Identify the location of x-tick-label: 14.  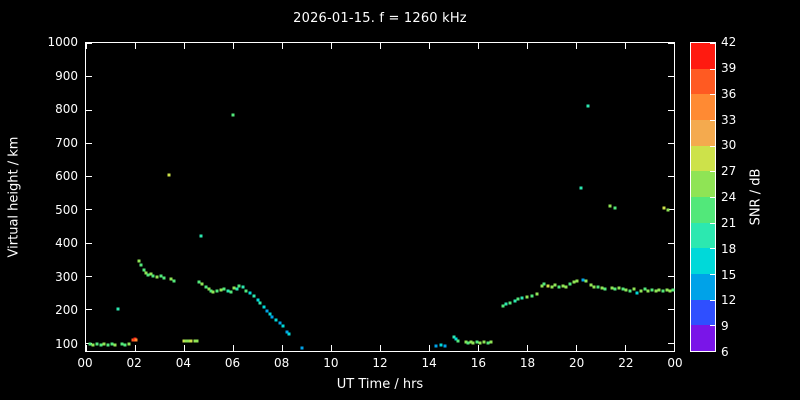
(429, 363).